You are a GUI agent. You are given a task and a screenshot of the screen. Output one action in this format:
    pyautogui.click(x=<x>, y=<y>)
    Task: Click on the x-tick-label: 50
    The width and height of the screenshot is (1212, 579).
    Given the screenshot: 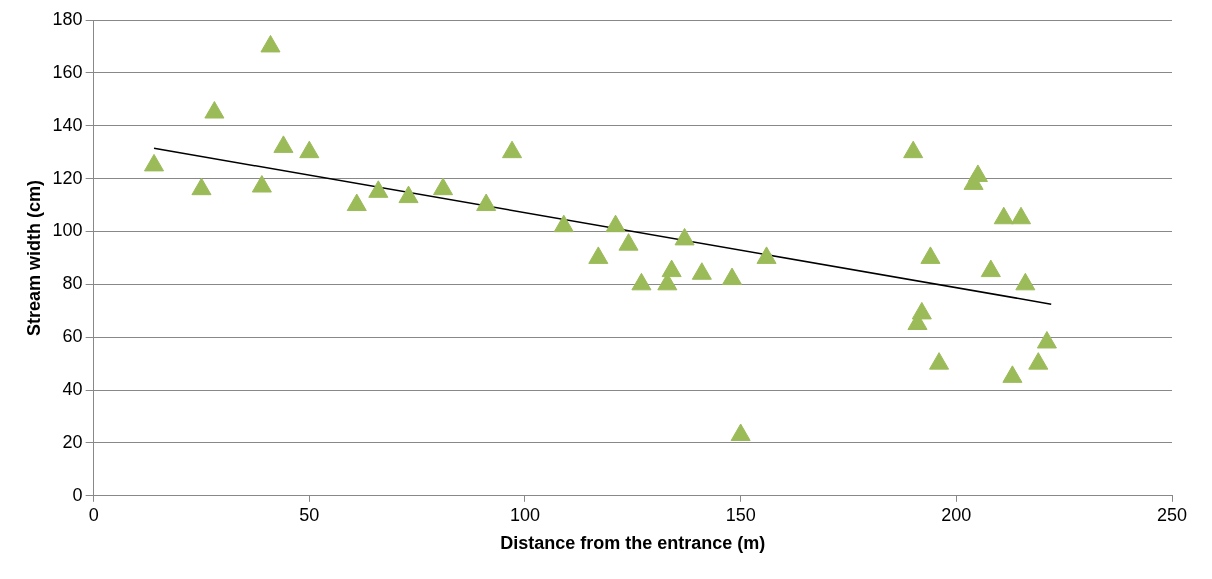 What is the action you would take?
    pyautogui.click(x=309, y=514)
    